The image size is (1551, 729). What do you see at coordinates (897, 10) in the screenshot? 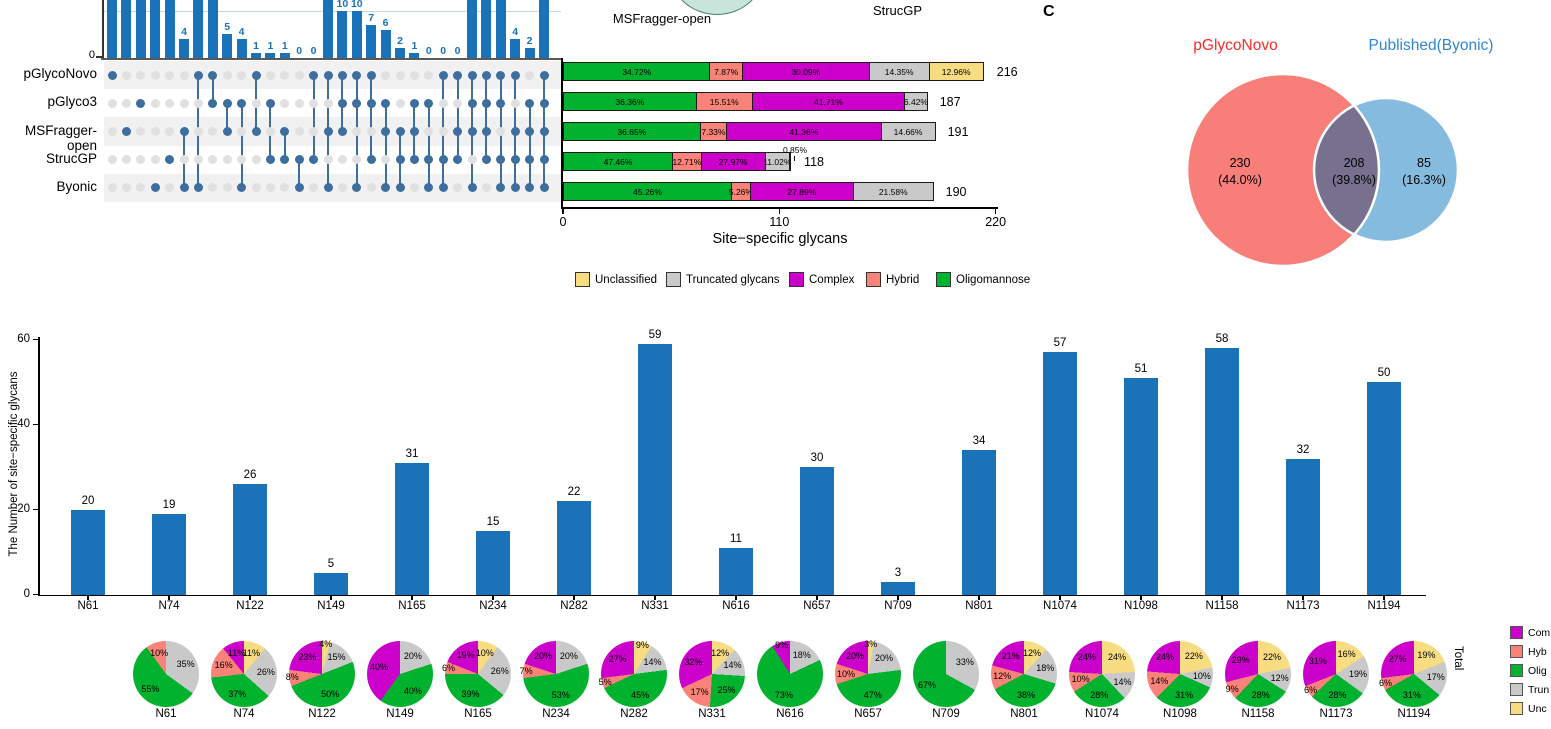
I see `panel-b-strucgp-label: StrucGP` at bounding box center [897, 10].